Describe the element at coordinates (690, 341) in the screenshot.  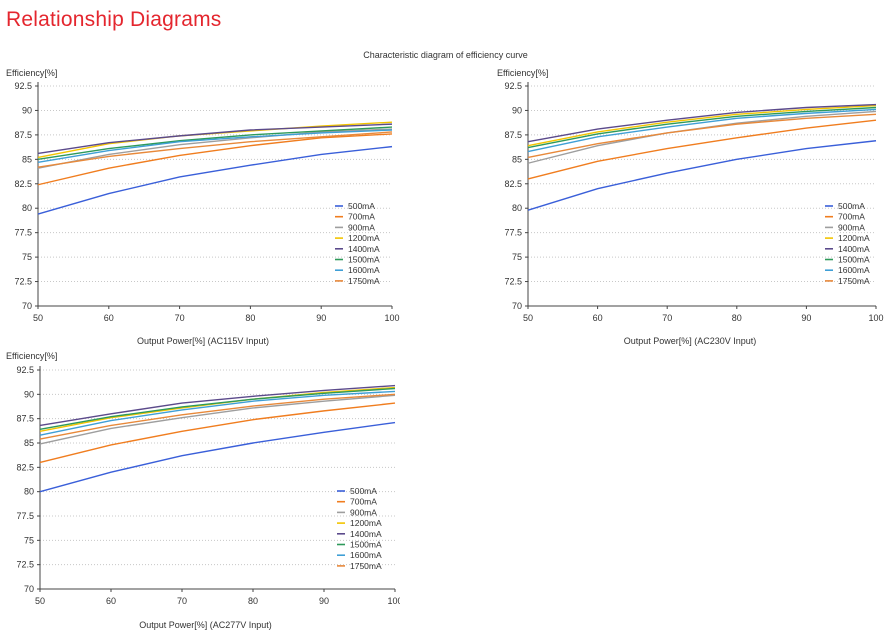
I see `x-axis-title: Output Power[%] (AC230V Input)` at that location.